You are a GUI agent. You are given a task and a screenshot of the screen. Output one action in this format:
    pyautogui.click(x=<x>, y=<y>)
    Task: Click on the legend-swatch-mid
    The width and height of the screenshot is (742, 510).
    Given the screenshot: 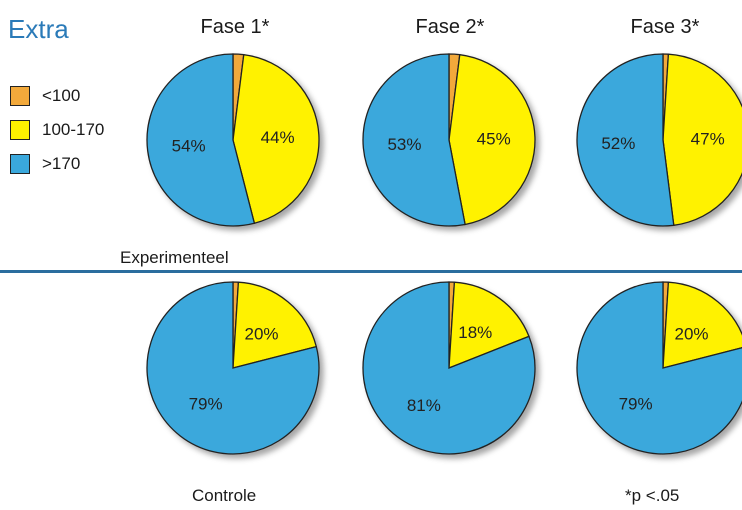 What is the action you would take?
    pyautogui.click(x=20, y=130)
    